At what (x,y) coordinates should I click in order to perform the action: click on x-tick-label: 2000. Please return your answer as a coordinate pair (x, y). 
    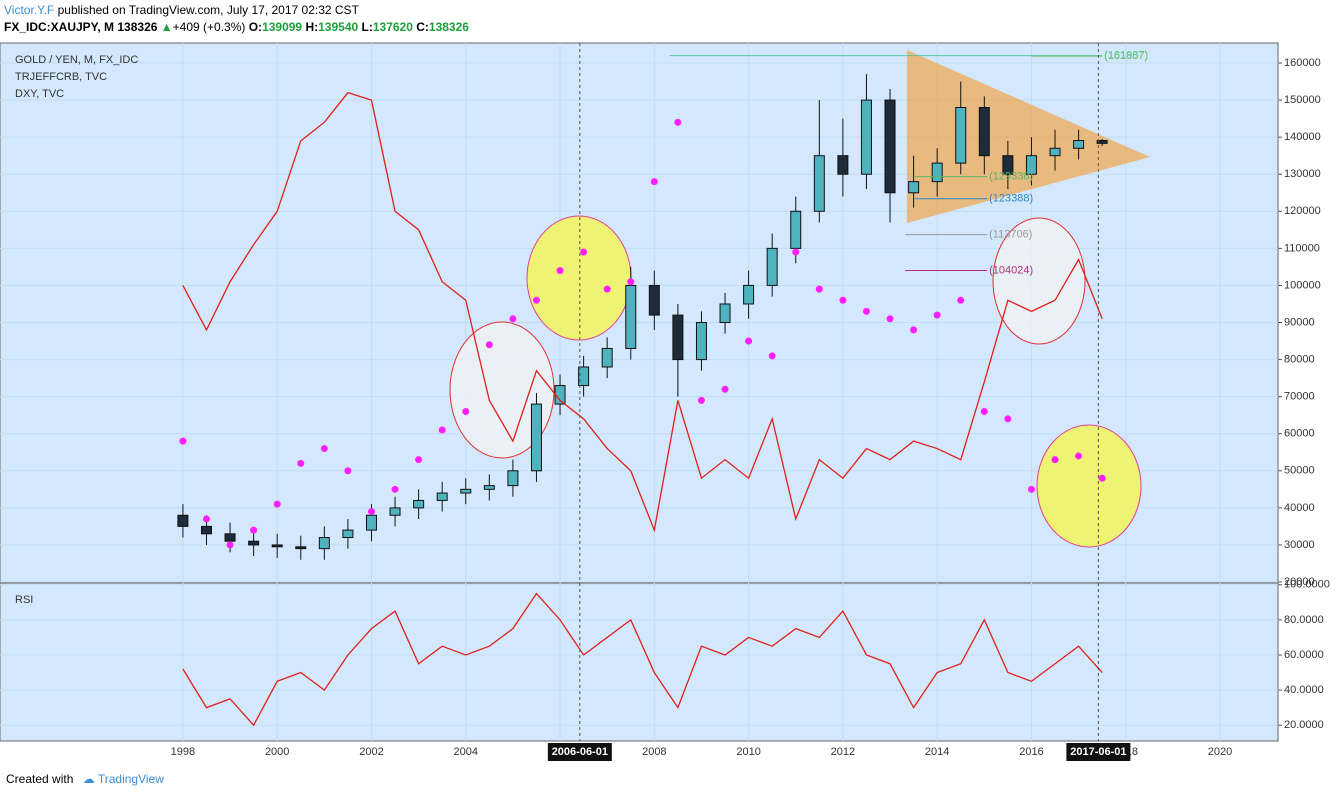
    Looking at the image, I should click on (277, 752).